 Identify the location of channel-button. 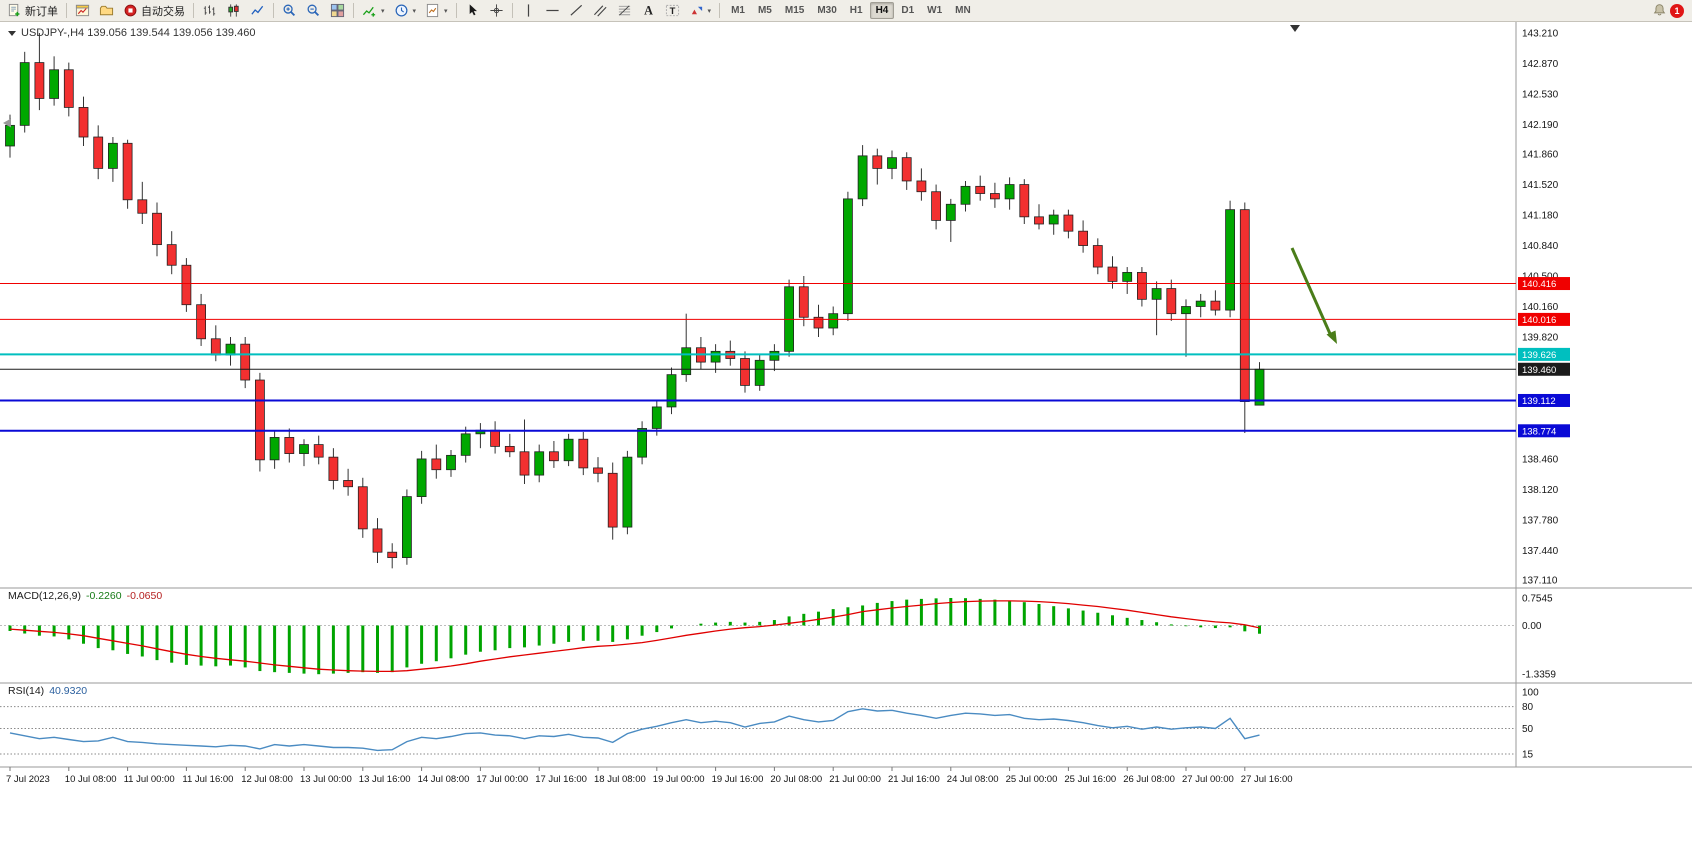
(600, 10).